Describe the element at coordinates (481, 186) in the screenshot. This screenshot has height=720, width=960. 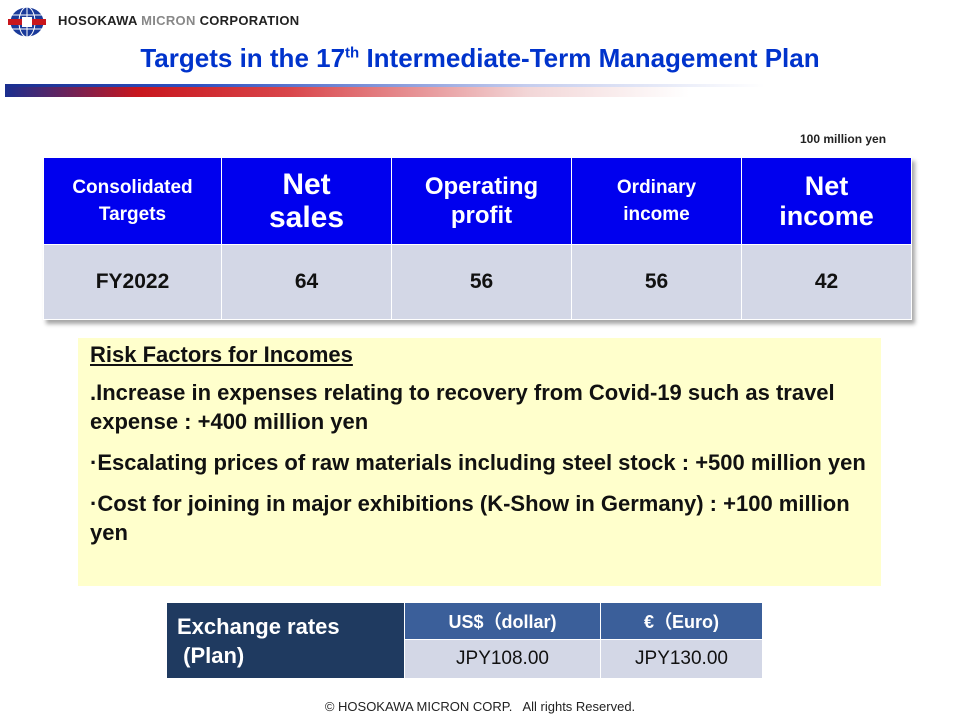
I see `operating-line1: Operating` at that location.